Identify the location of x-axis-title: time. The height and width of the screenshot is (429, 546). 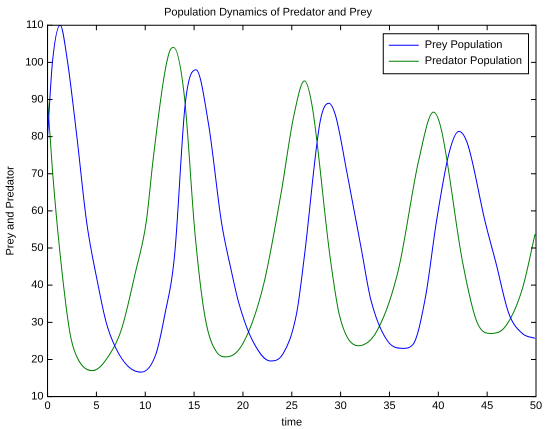
(291, 422).